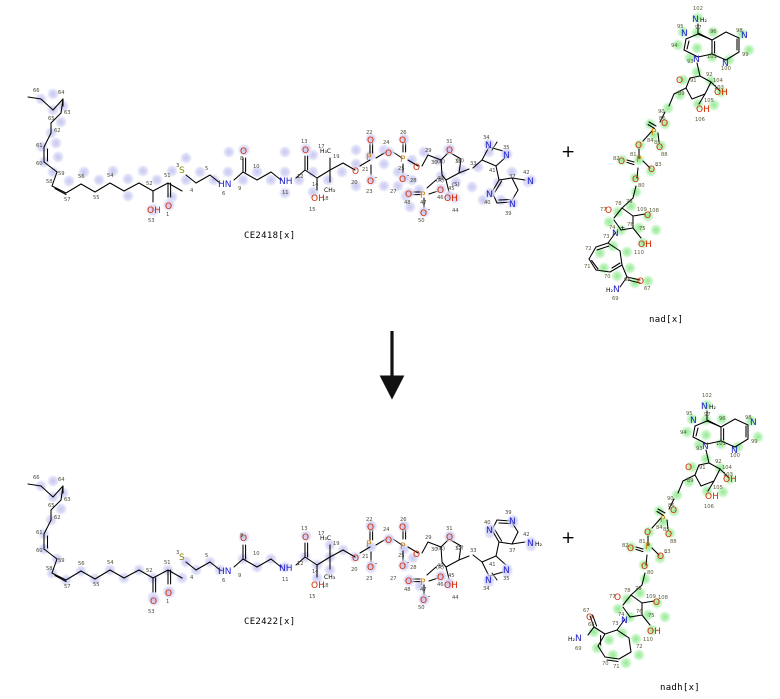 The width and height of the screenshot is (780, 699). I want to click on charge-minus-50: -, so click(429, 209).